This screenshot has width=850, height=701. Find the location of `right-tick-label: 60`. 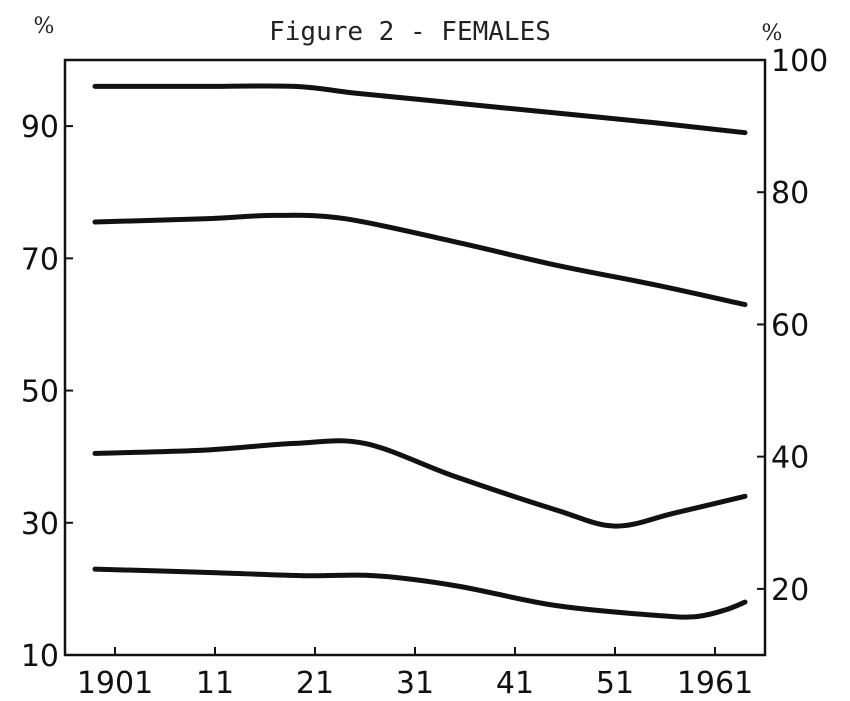

right-tick-label: 60 is located at coordinates (790, 325).